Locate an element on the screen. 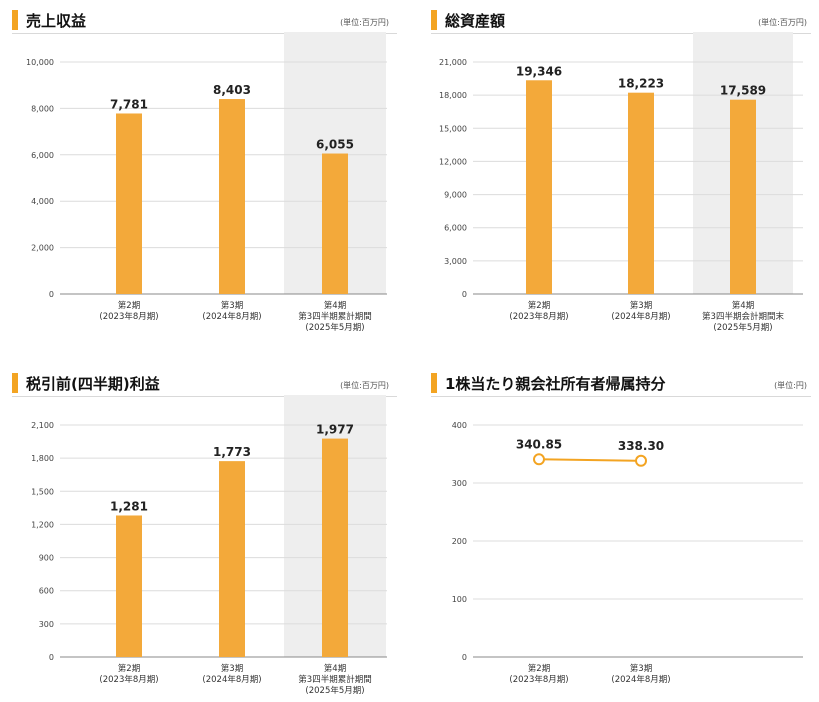 The image size is (819, 702). y-tick-label: 9,000 is located at coordinates (455, 195).